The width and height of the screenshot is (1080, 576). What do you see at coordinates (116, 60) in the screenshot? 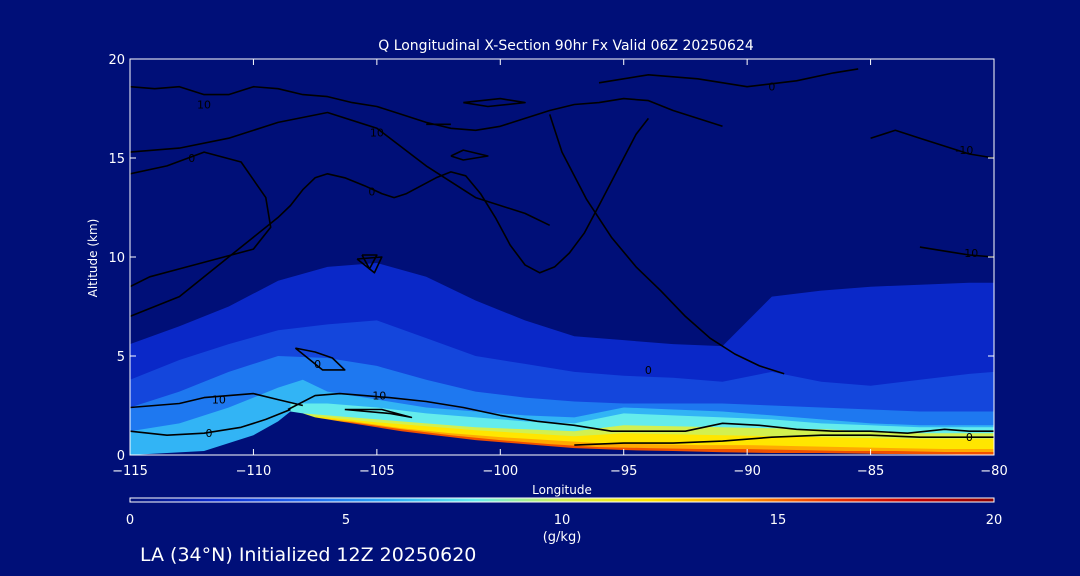
I see `y-tick-label: 20` at bounding box center [116, 60].